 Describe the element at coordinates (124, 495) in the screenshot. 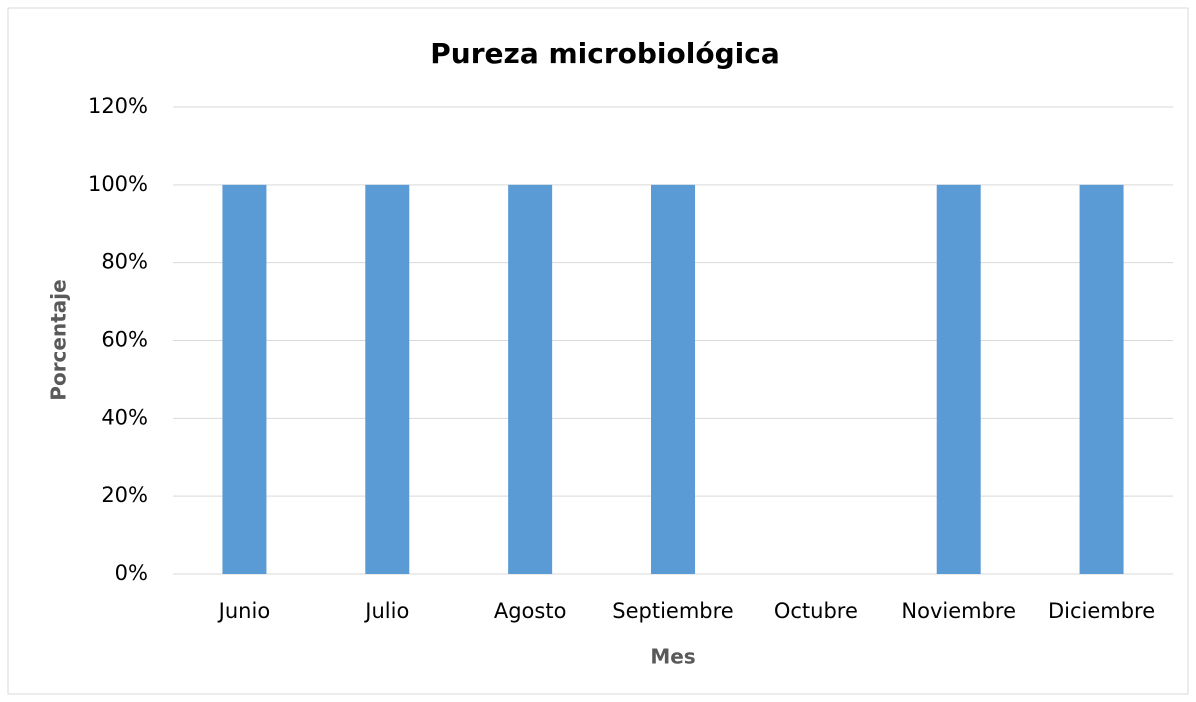

I see `y-tick-label: 20%` at that location.